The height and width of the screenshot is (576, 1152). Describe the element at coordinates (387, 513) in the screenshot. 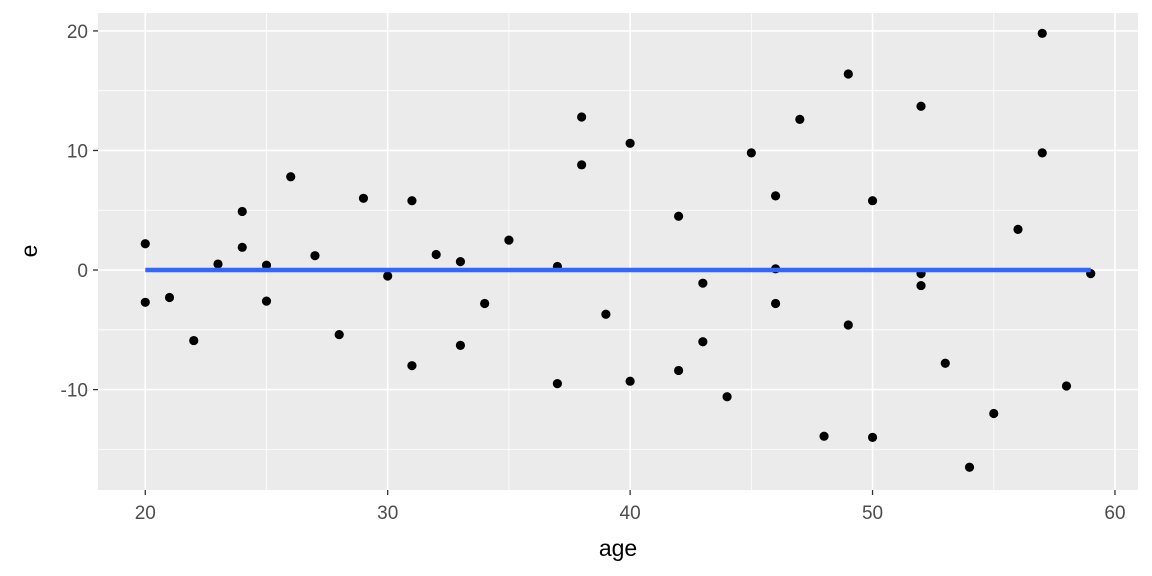

I see `x-tick-label: 30` at that location.